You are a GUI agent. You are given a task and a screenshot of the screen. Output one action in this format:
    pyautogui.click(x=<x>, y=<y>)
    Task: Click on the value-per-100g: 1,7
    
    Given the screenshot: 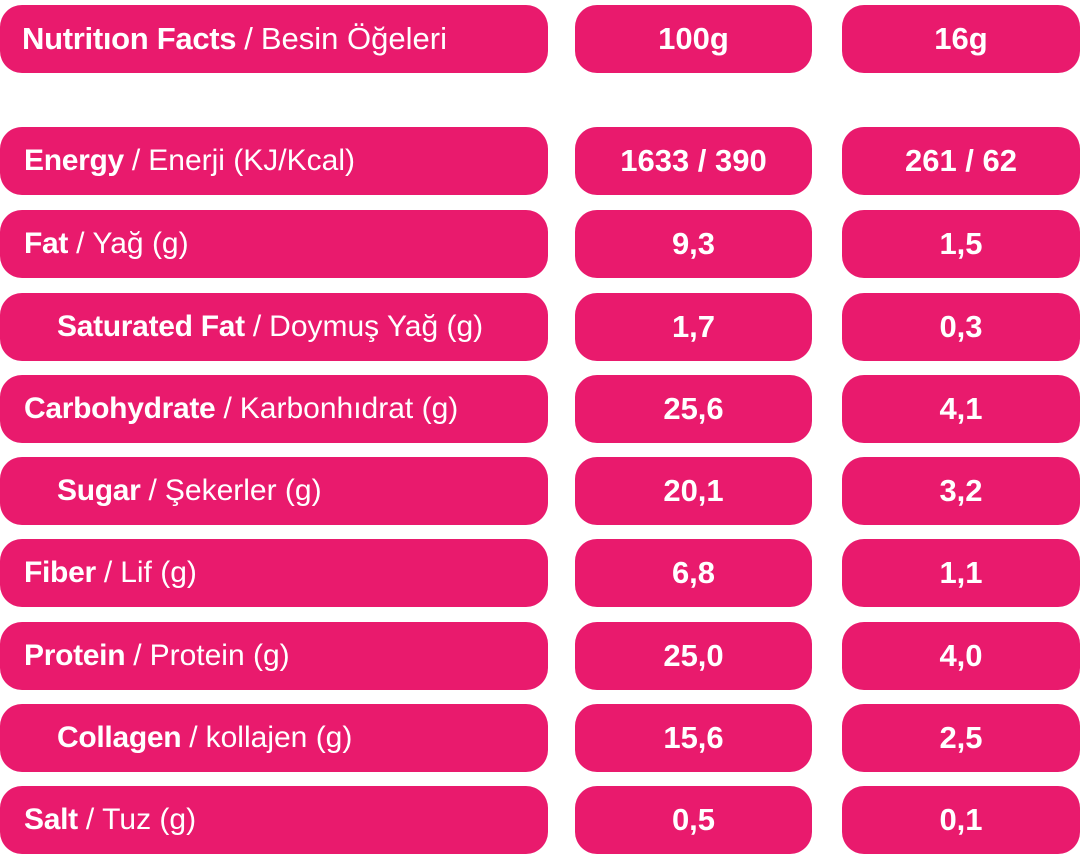 What is the action you would take?
    pyautogui.click(x=693, y=327)
    